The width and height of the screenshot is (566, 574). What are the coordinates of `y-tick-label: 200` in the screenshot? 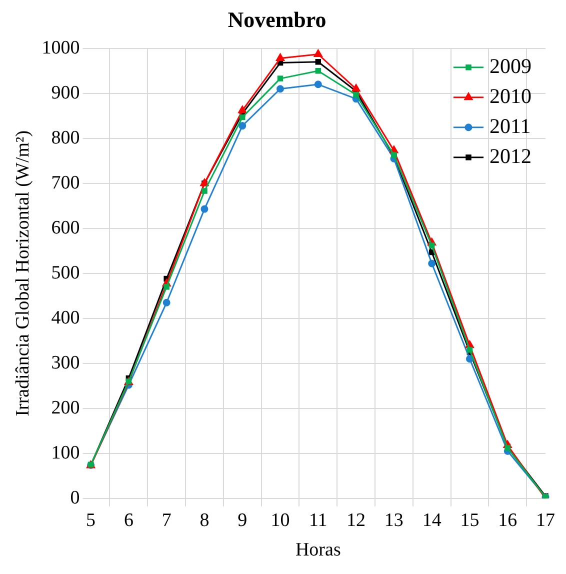 It's located at (65, 407).